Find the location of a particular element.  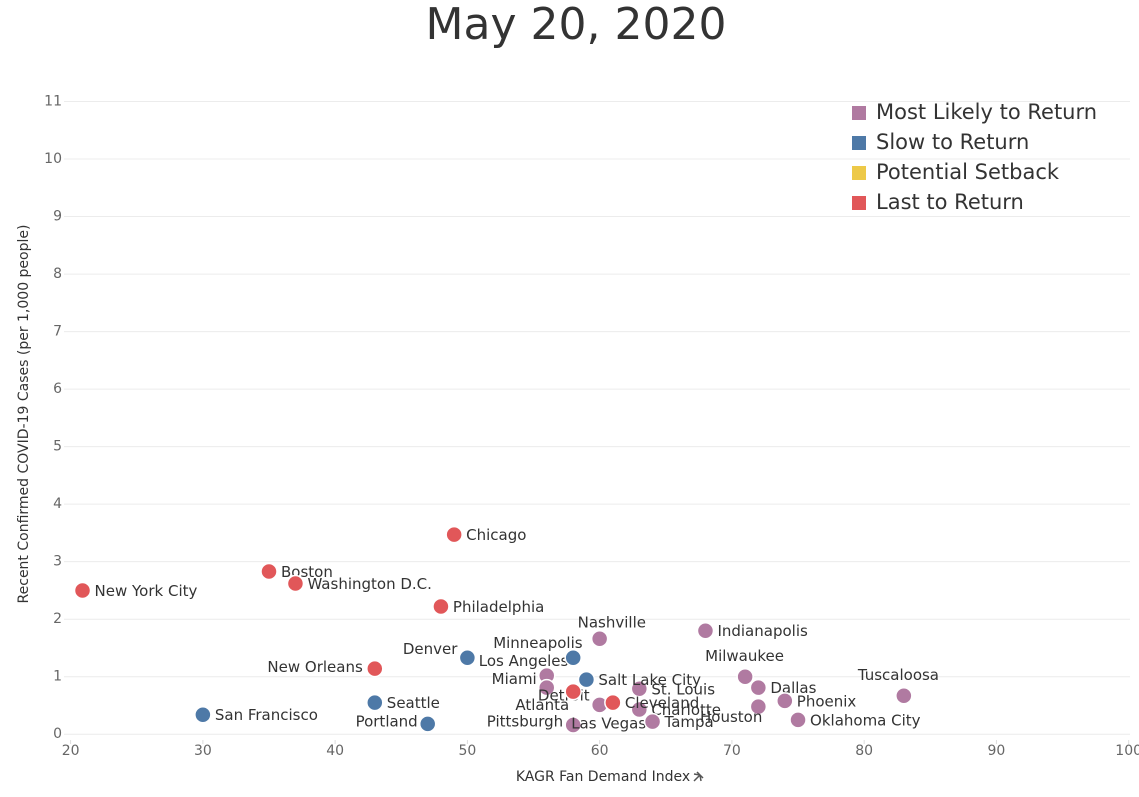

x-tick-label: 70 is located at coordinates (732, 751).